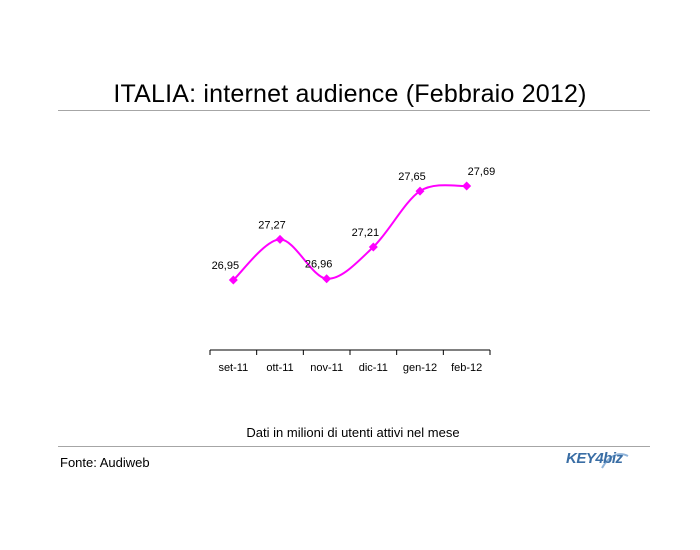 The image size is (700, 550). What do you see at coordinates (279, 368) in the screenshot?
I see `x-tick-label: ott-11` at bounding box center [279, 368].